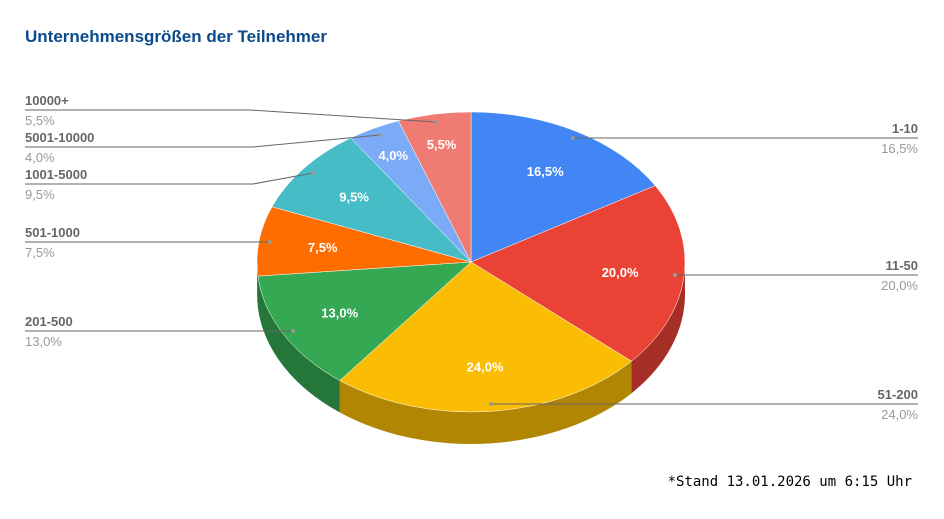 Image resolution: width=944 pixels, height=519 pixels. What do you see at coordinates (901, 265) in the screenshot?
I see `legend-label: 11-50` at bounding box center [901, 265].